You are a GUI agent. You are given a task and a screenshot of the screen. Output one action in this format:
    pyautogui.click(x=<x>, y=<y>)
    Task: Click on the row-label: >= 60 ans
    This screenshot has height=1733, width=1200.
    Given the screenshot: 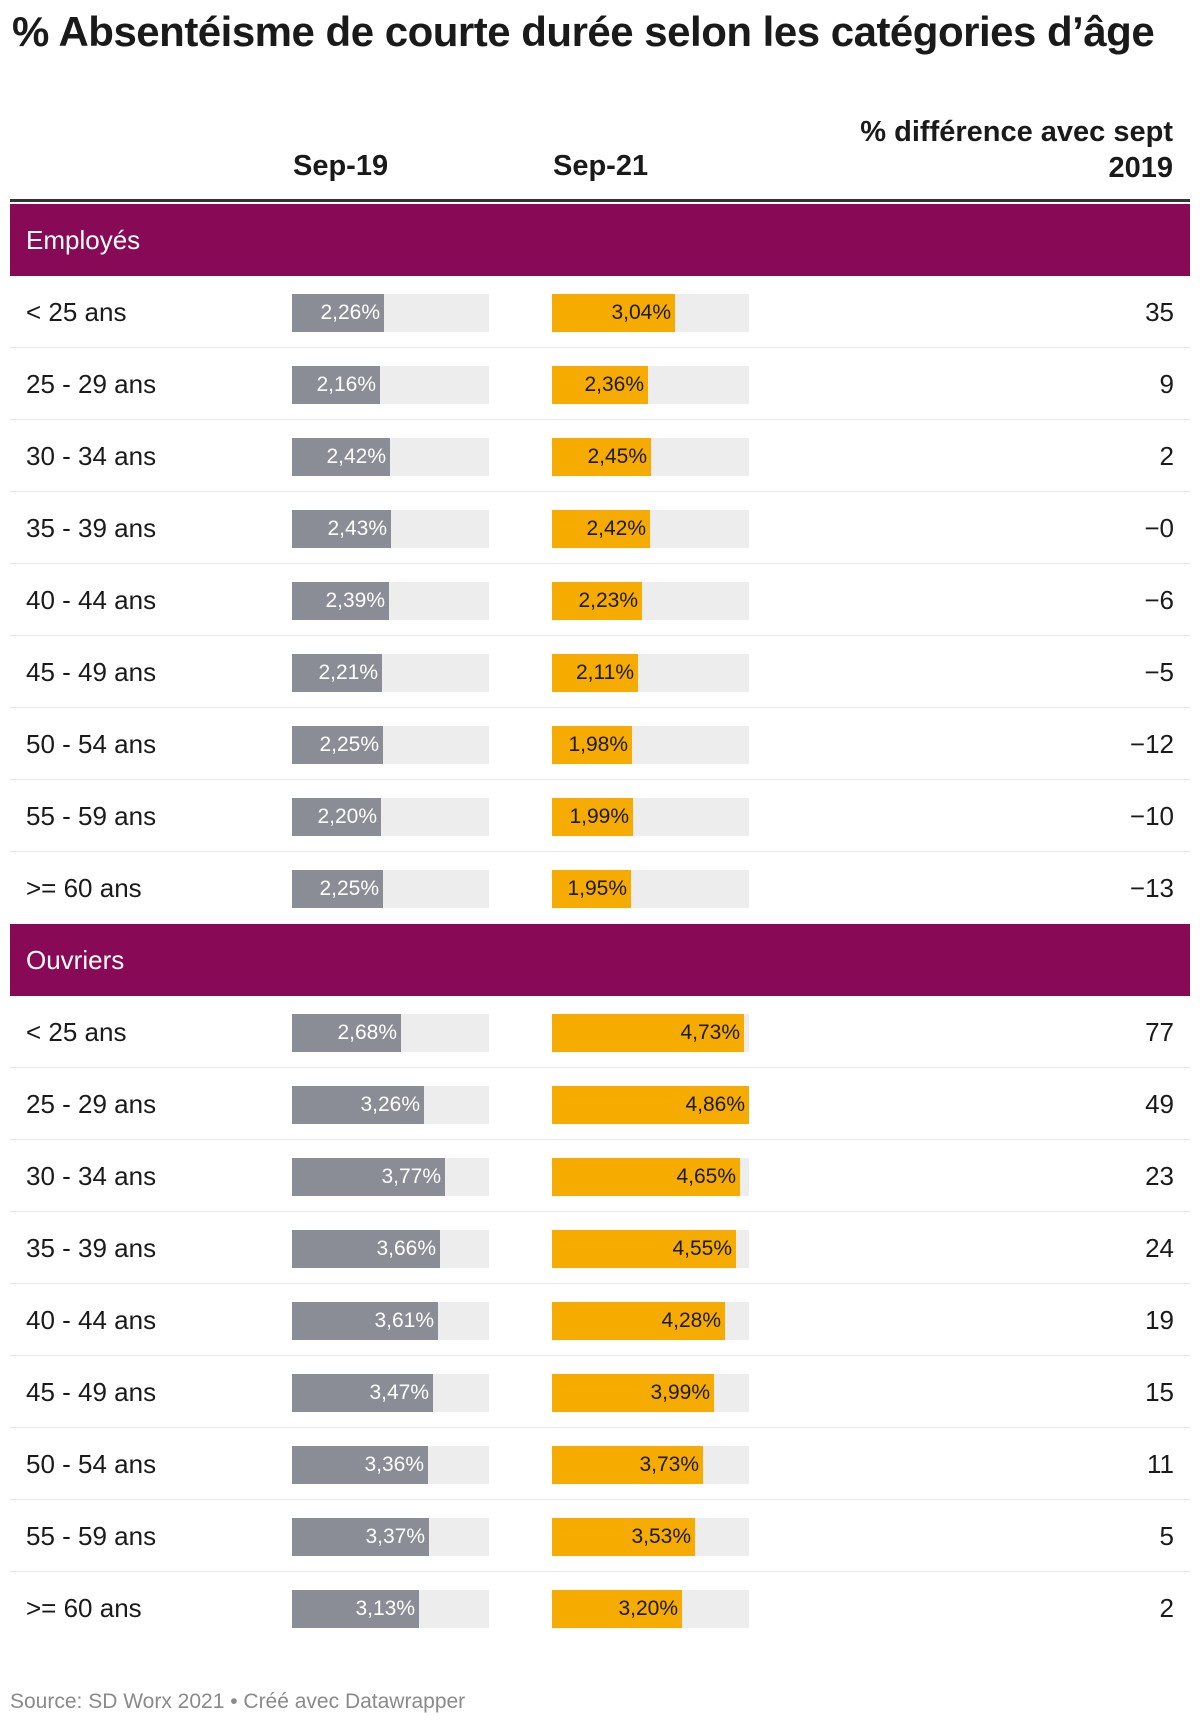 What is the action you would take?
    pyautogui.click(x=84, y=1608)
    